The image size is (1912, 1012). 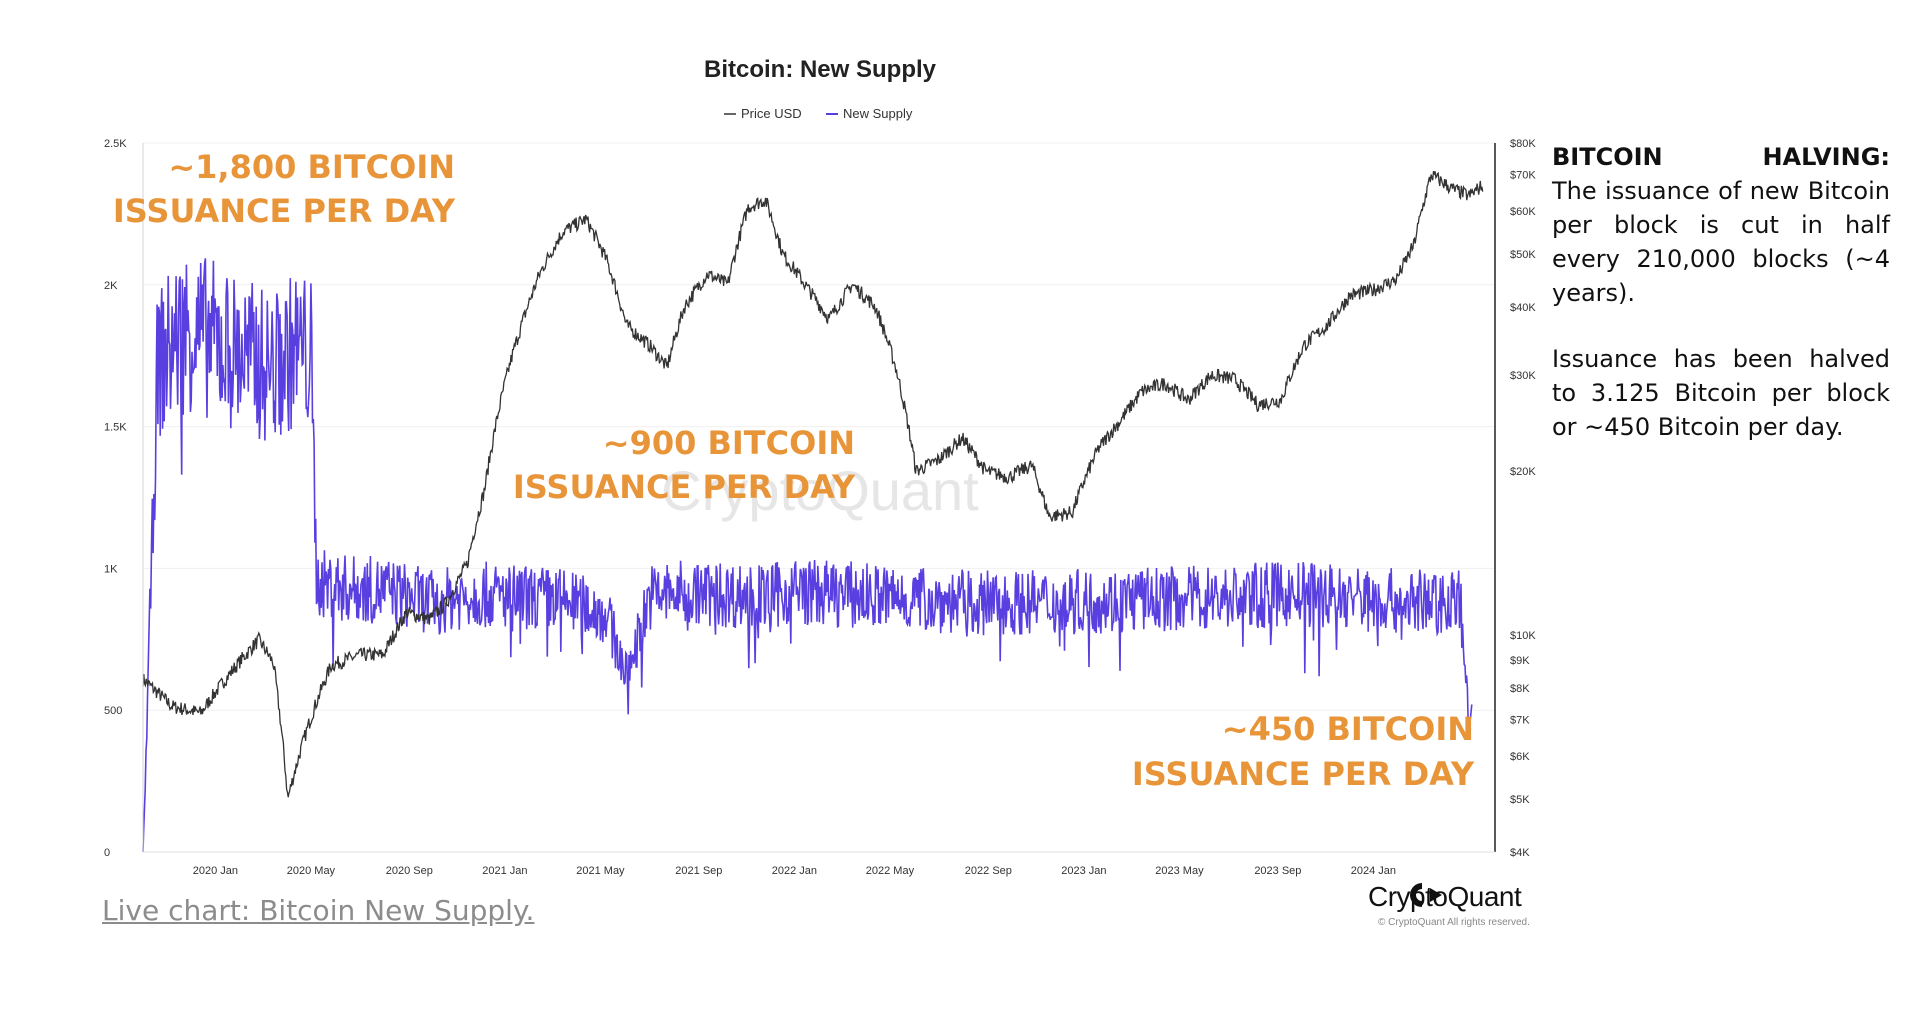 What do you see at coordinates (684, 487) in the screenshot?
I see `annotation-900-line2: ISSUANCE PER DAY` at bounding box center [684, 487].